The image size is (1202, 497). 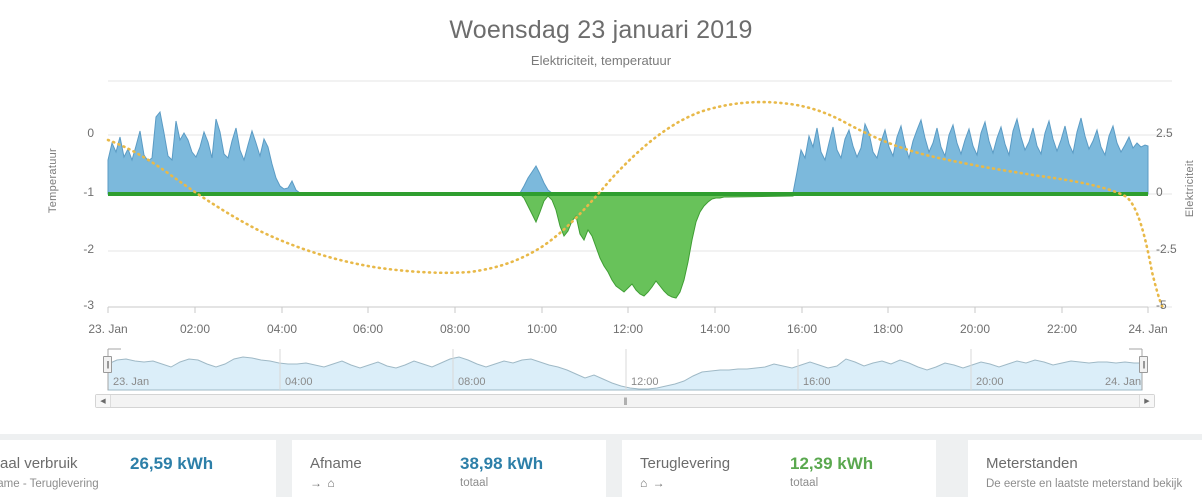 What do you see at coordinates (802, 329) in the screenshot?
I see `x-tick-8: 16:00` at bounding box center [802, 329].